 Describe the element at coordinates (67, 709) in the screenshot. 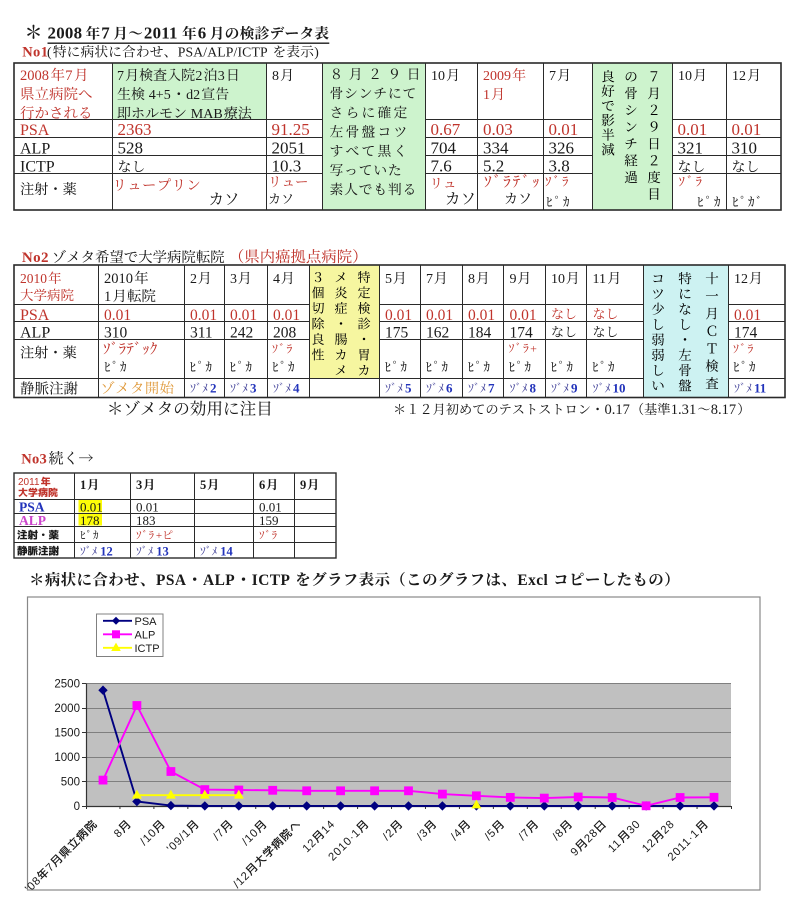

I see `svg-text: 2000` at that location.